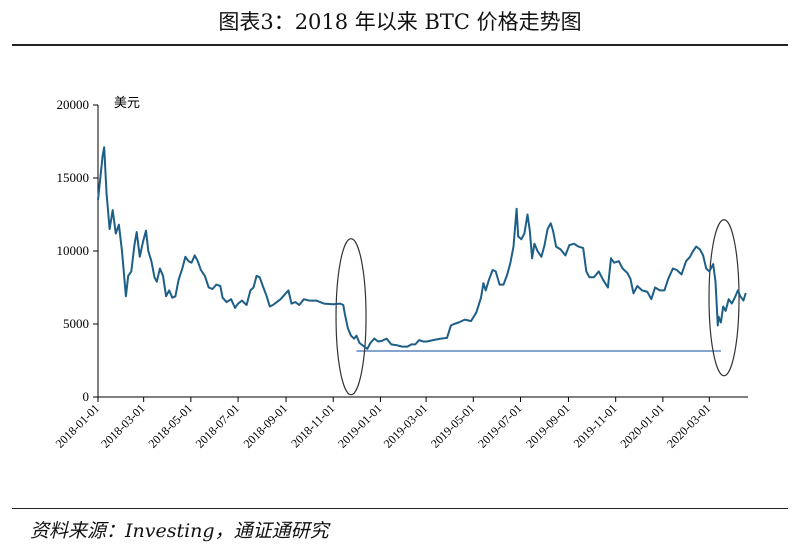  What do you see at coordinates (405, 425) in the screenshot?
I see `x-tick-label: 2019-03-01` at bounding box center [405, 425].